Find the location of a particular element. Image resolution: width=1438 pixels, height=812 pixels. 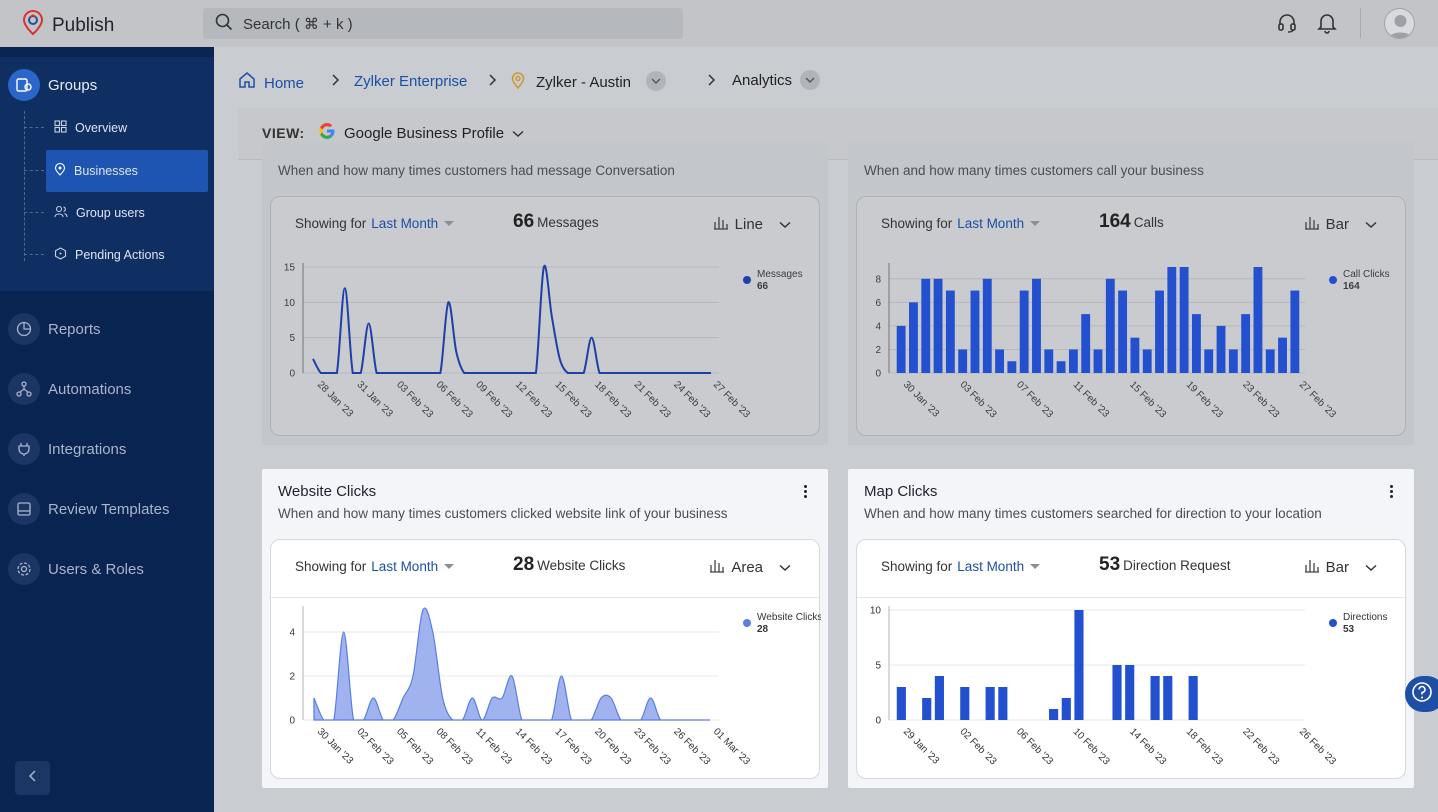

metric-value: 28 is located at coordinates (524, 564).